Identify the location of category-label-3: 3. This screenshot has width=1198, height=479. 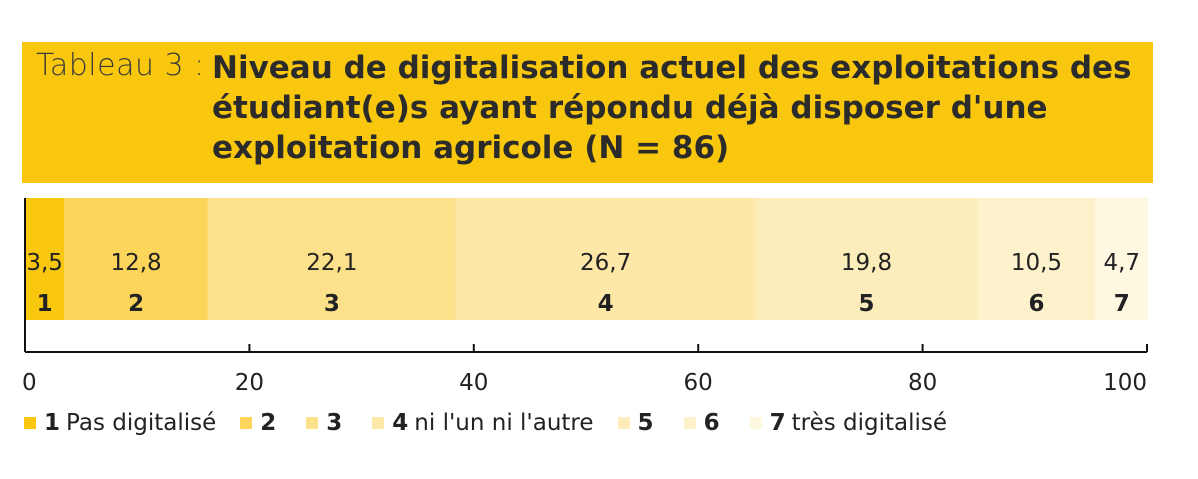
(332, 304).